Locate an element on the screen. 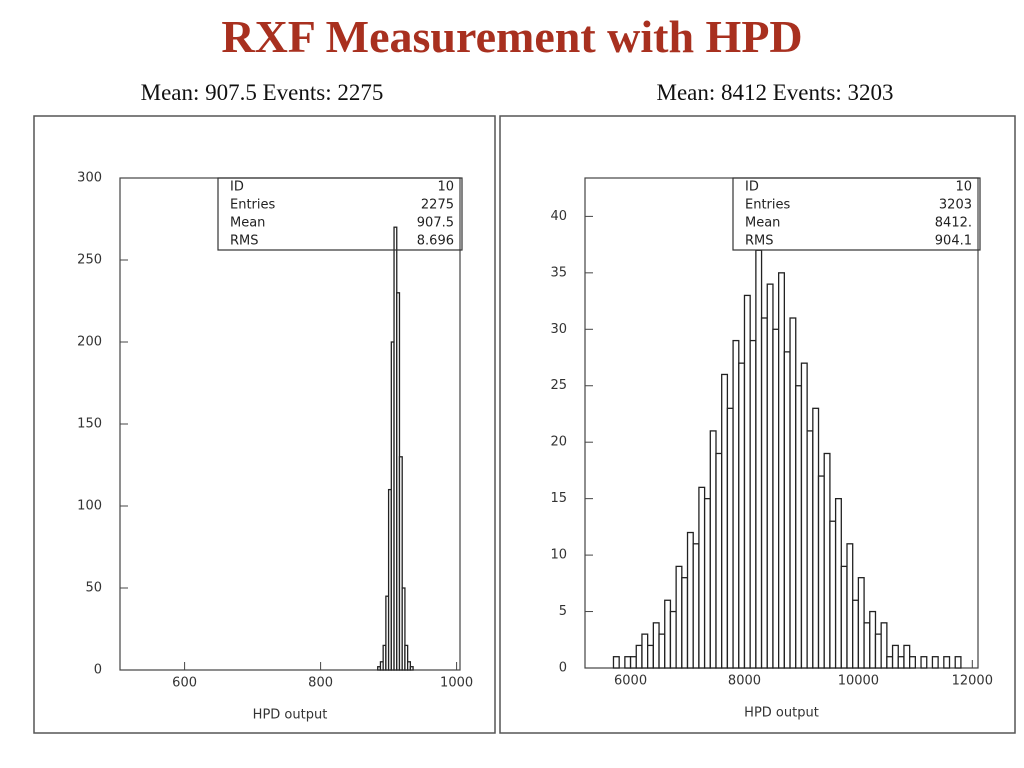 The image size is (1024, 768). y-tick-label: 0 is located at coordinates (98, 670).